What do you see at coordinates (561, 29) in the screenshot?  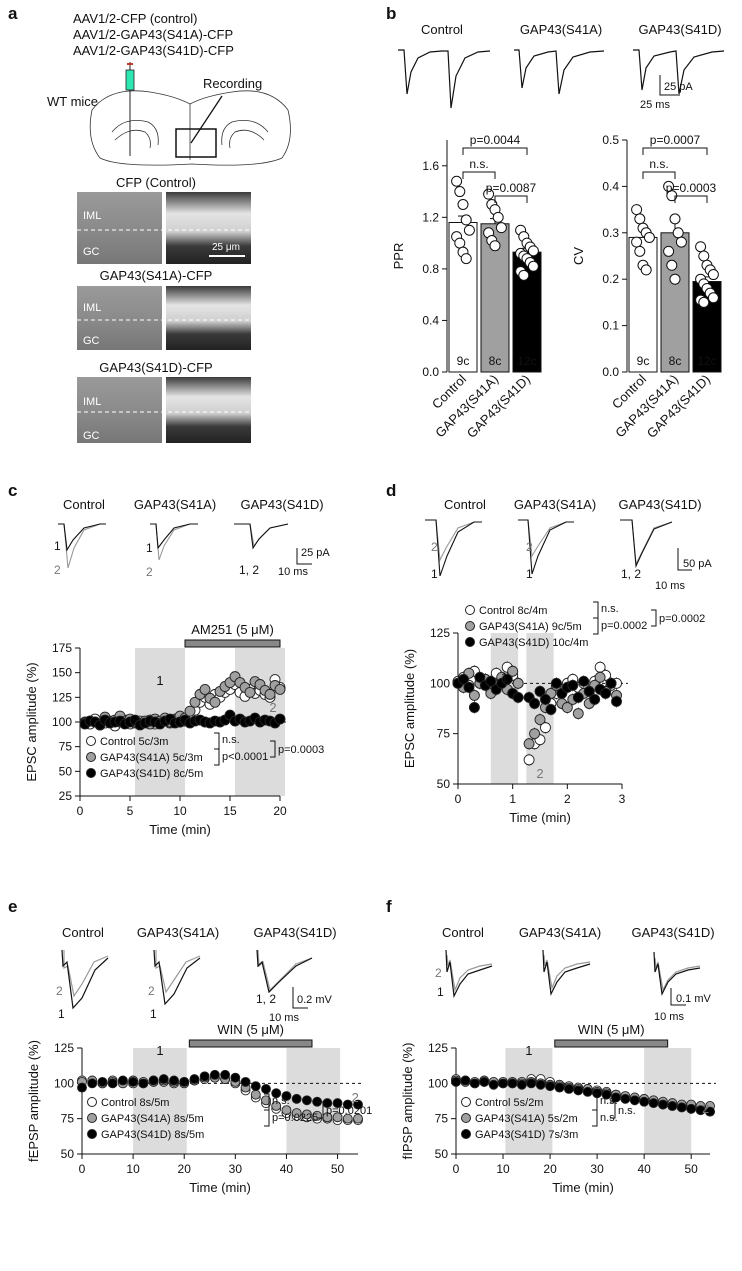 I see `trace-title-s41a: GAP43(S41A)` at bounding box center [561, 29].